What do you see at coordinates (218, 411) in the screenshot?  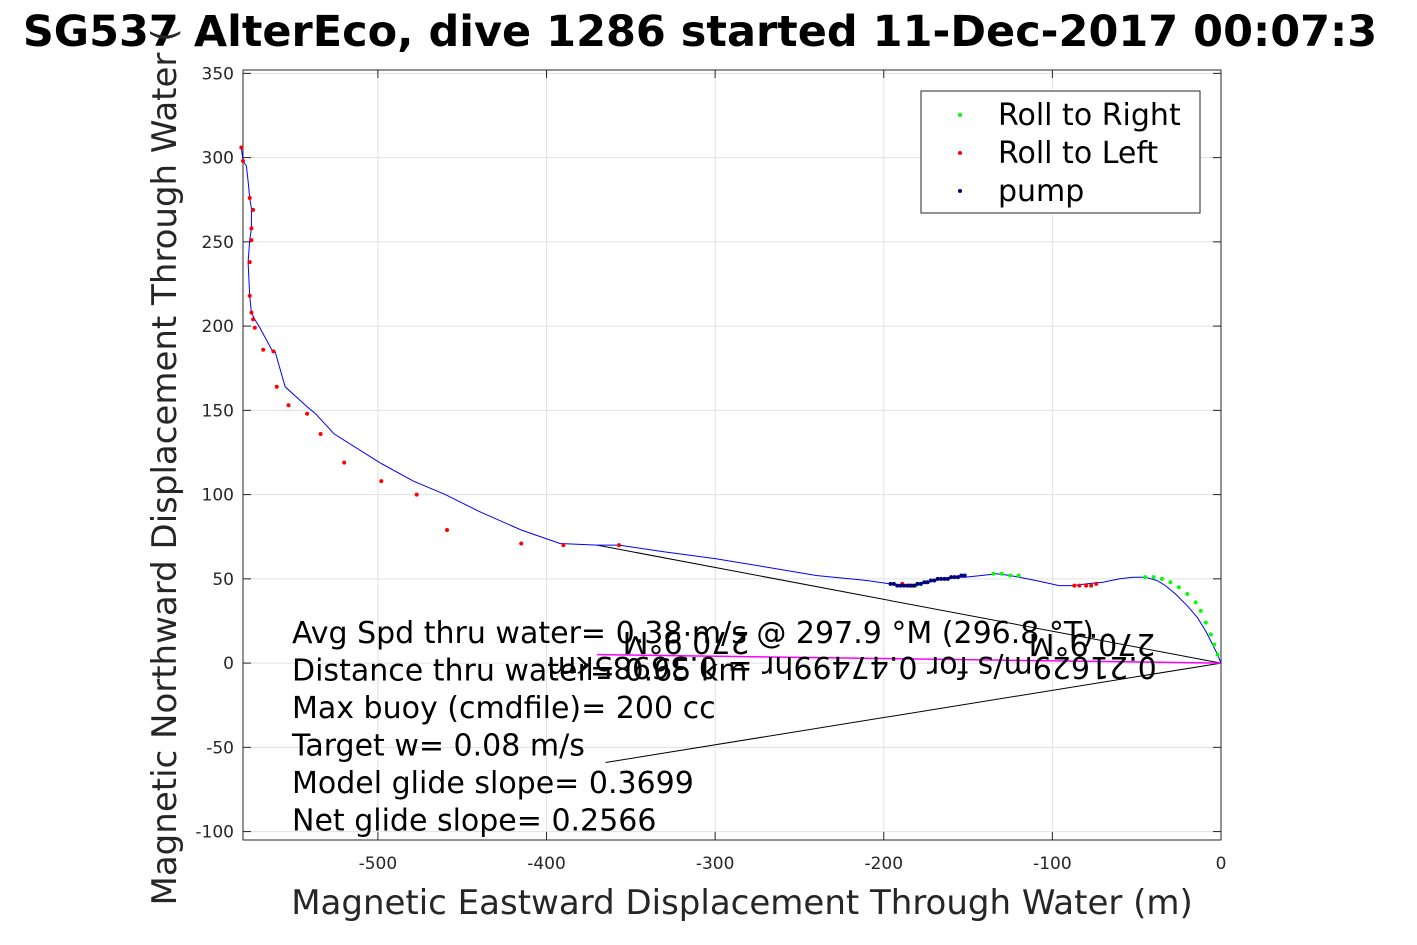 I see `y-tick-label: 150` at bounding box center [218, 411].